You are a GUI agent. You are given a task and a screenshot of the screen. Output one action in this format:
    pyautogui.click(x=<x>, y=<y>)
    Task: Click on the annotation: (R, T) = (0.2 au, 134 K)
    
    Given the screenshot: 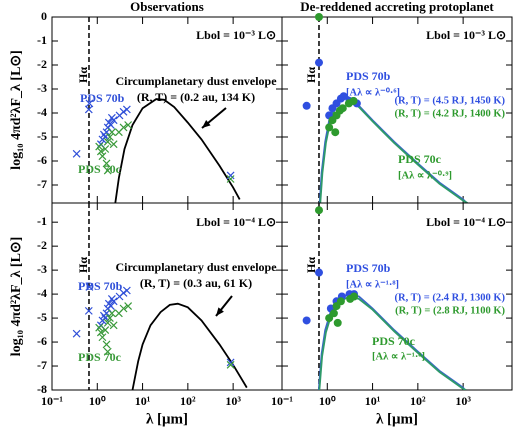 What is the action you would take?
    pyautogui.click(x=196, y=97)
    